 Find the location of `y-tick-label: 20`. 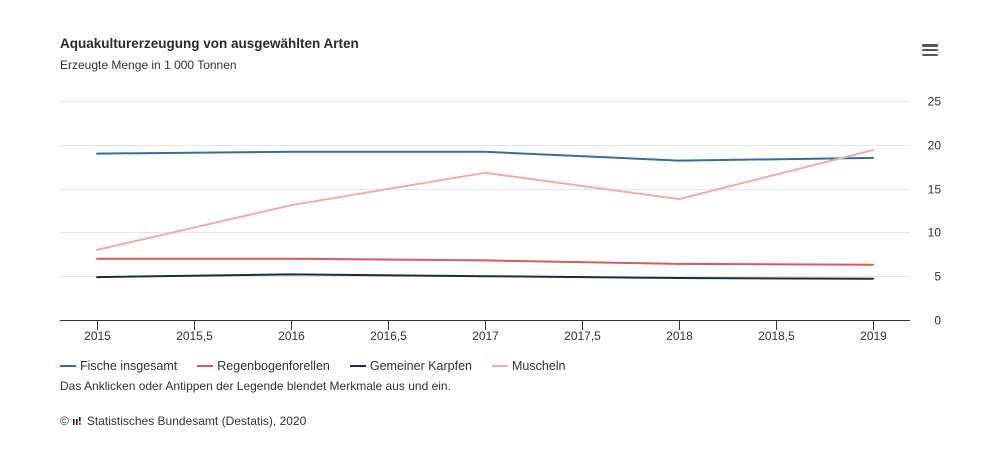

y-tick-label: 20 is located at coordinates (935, 146).